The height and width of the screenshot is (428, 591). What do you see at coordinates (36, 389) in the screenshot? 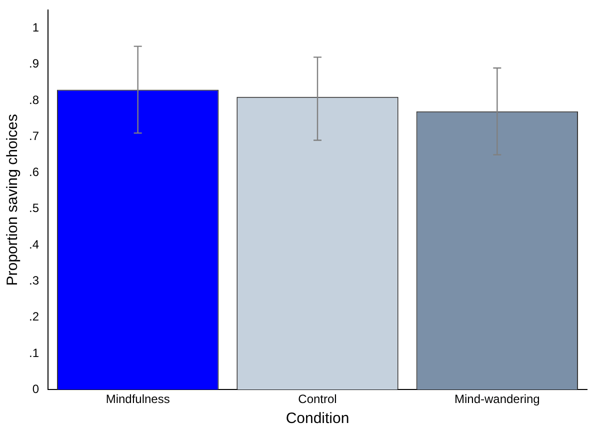
I see `y-tick-label: 0` at bounding box center [36, 389].